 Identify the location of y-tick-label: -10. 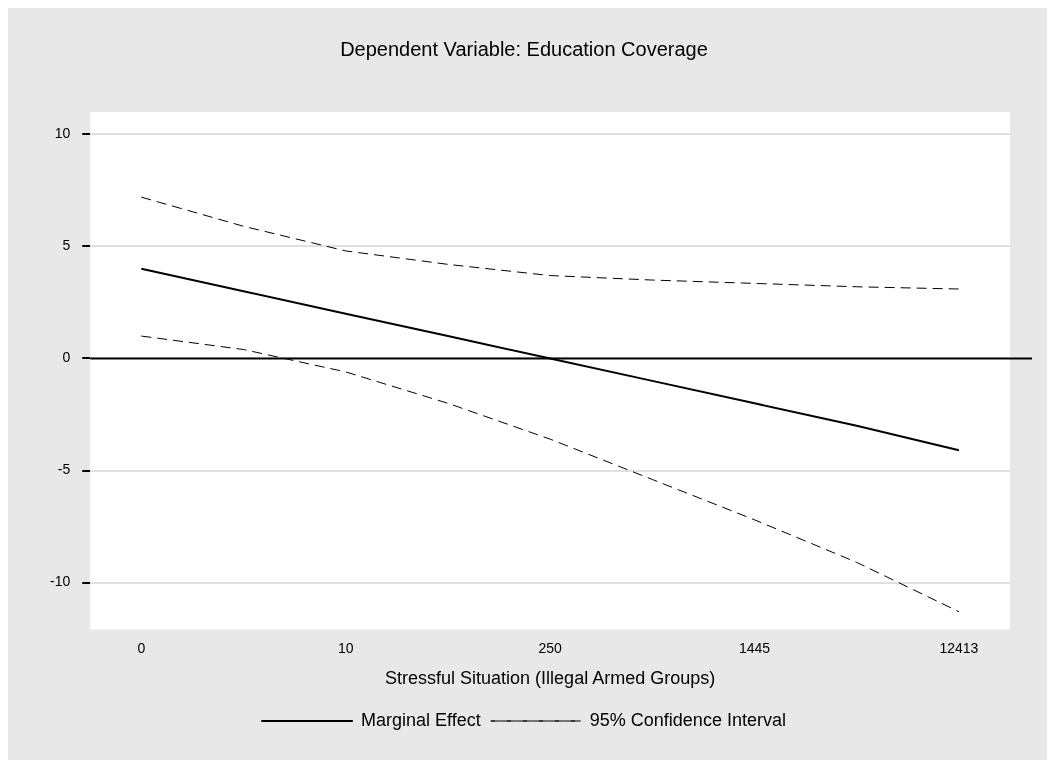
(60, 581).